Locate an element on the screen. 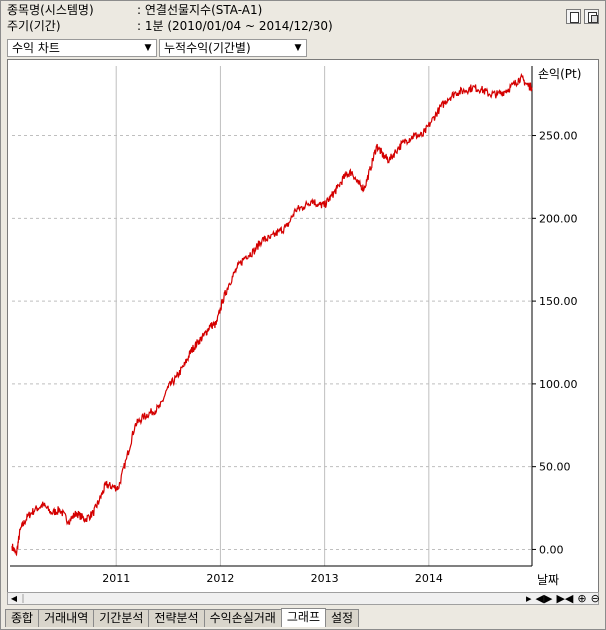 Image resolution: width=606 pixels, height=630 pixels. save-icon is located at coordinates (573, 16).